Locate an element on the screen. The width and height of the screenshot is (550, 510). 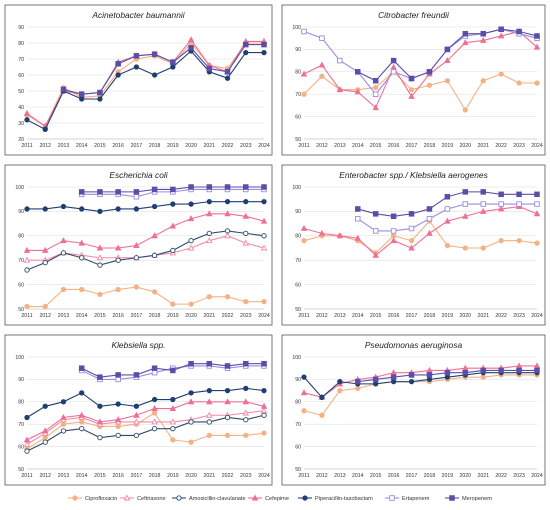
legend-item-meropenem: Meropenem is located at coordinates (468, 498).